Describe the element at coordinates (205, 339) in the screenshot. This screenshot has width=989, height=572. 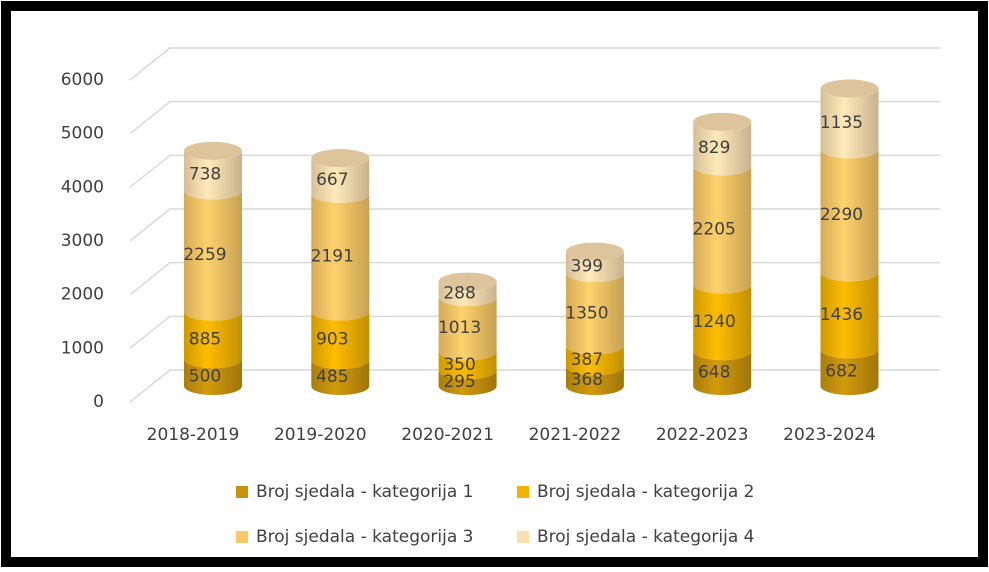
I see `data-label: 885` at that location.